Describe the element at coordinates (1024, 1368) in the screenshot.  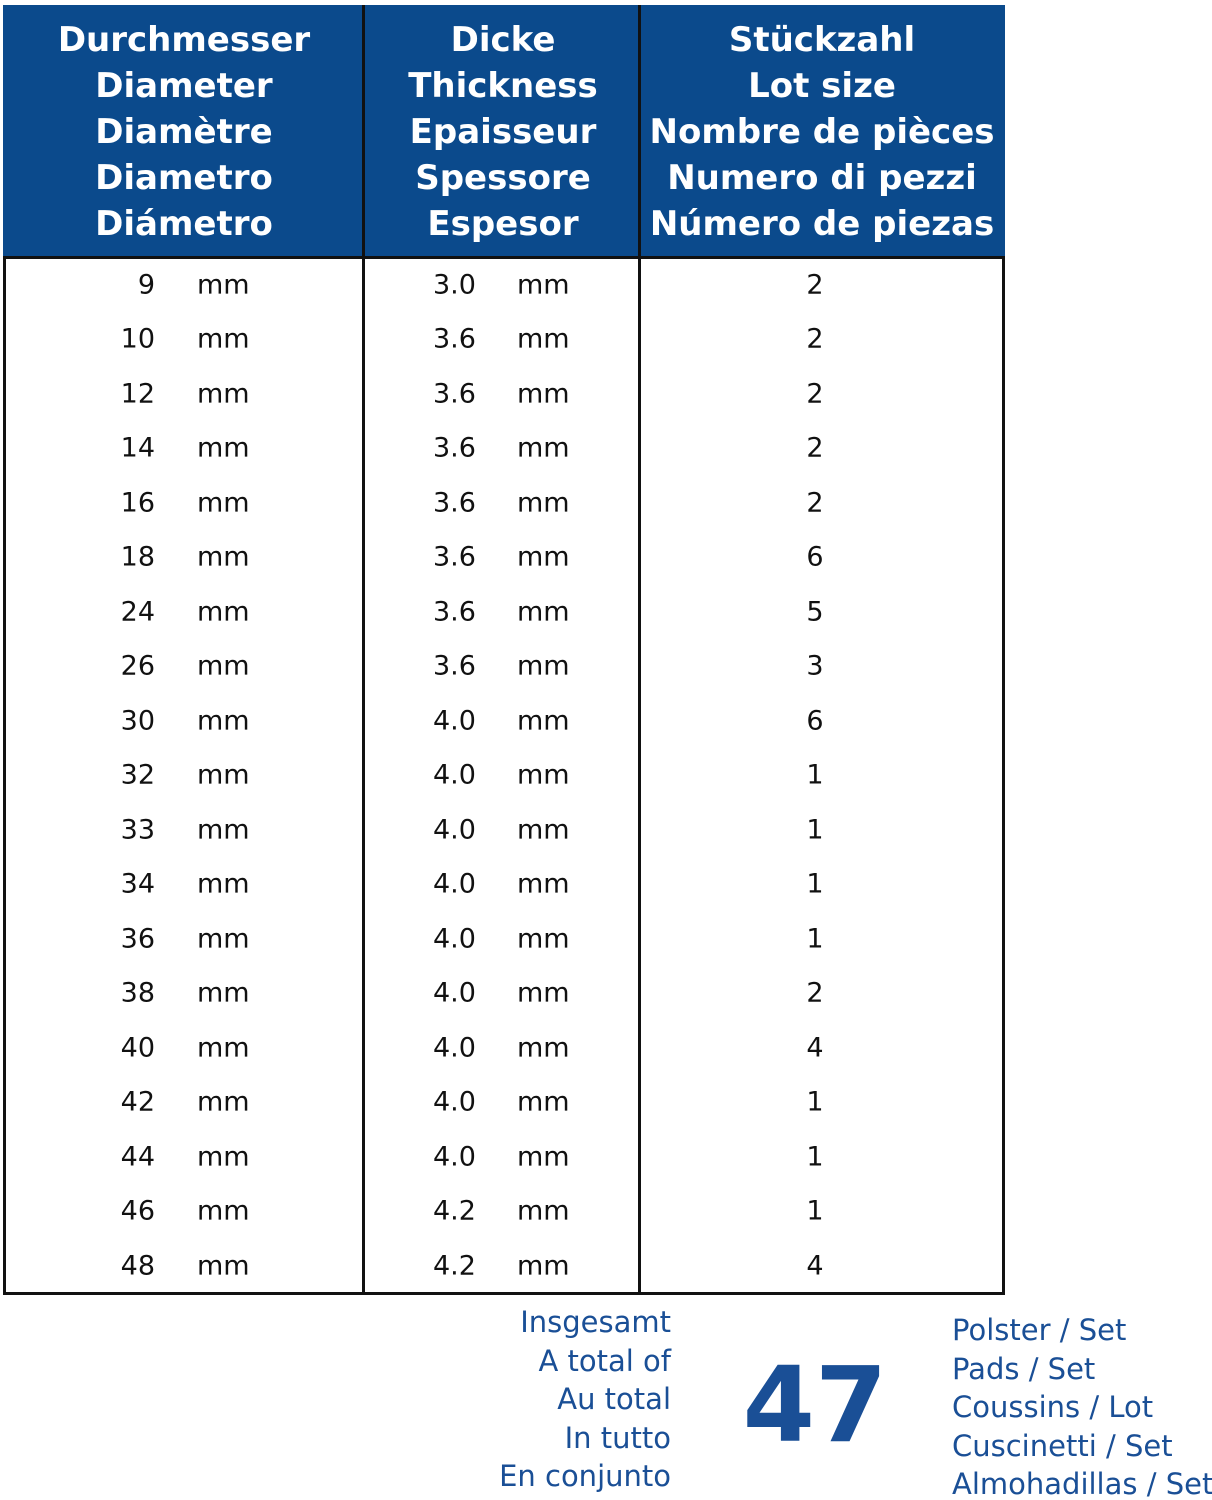
I see `unit-label: Pads / Set` at that location.